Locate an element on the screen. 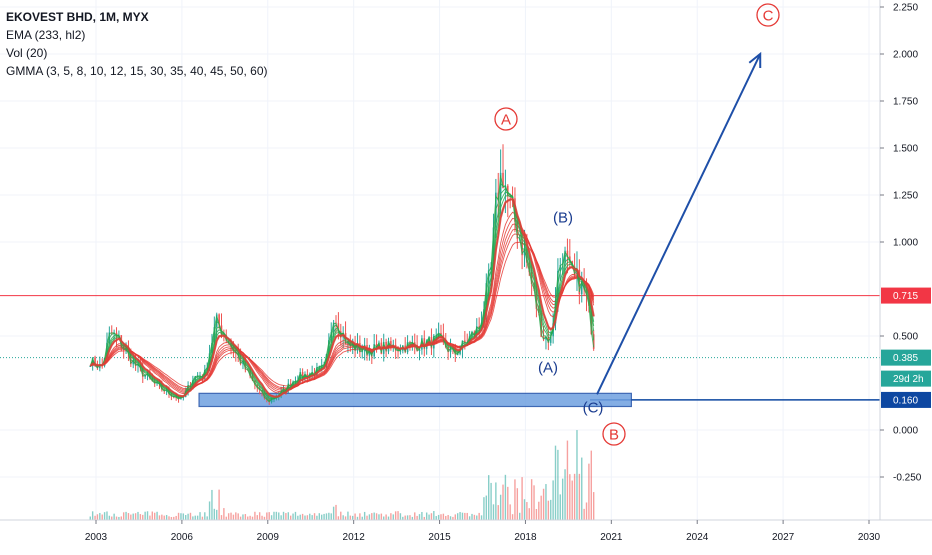 This screenshot has width=932, height=555. wave-label: B is located at coordinates (614, 435).